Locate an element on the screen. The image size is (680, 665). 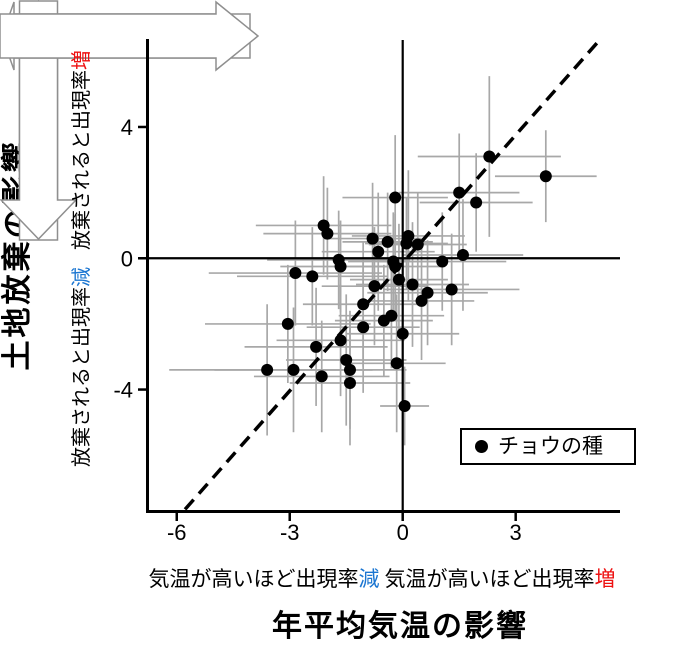
down-arrow-label: 放棄されると出現率減 is located at coordinates (82, 367).